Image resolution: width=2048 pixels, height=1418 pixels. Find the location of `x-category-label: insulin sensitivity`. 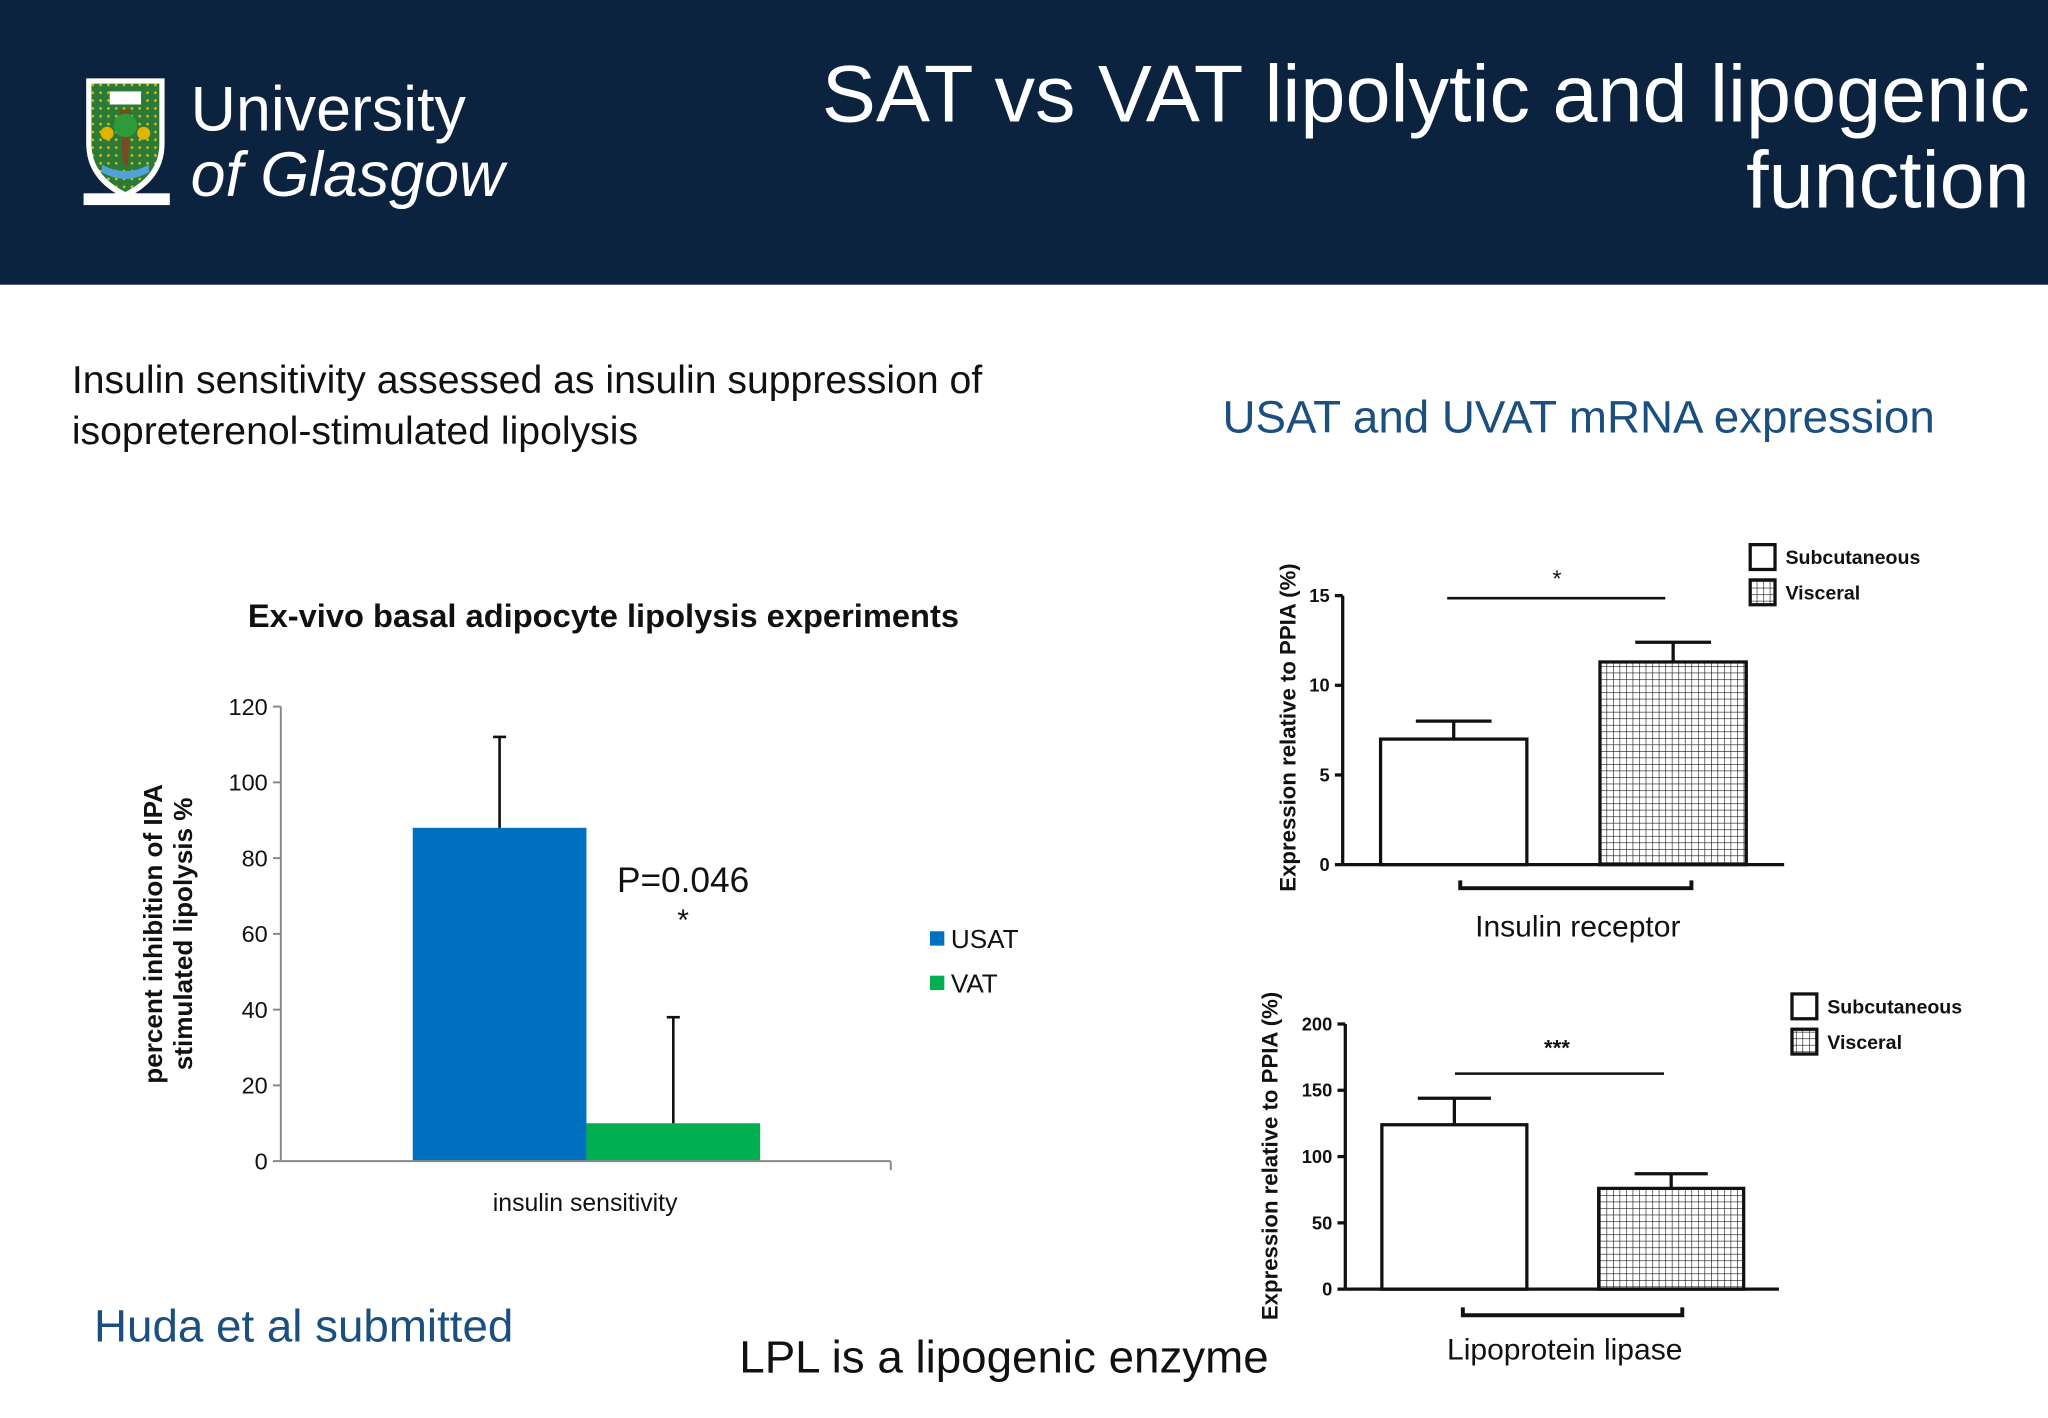

x-category-label: insulin sensitivity is located at coordinates (585, 1203).